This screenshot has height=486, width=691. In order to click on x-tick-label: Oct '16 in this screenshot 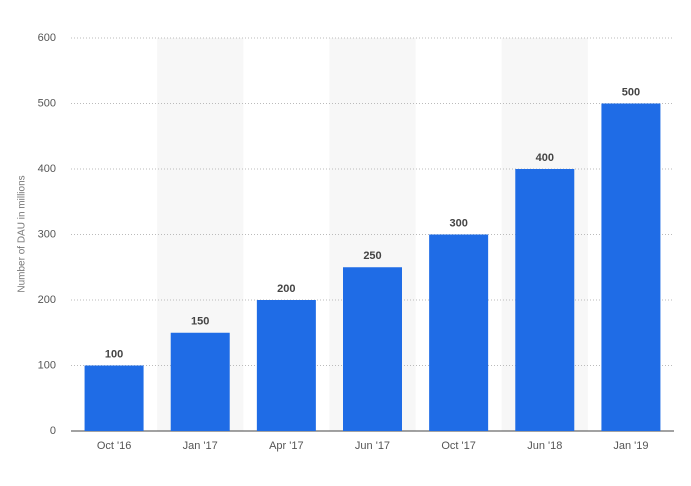, I will do `click(114, 446)`.